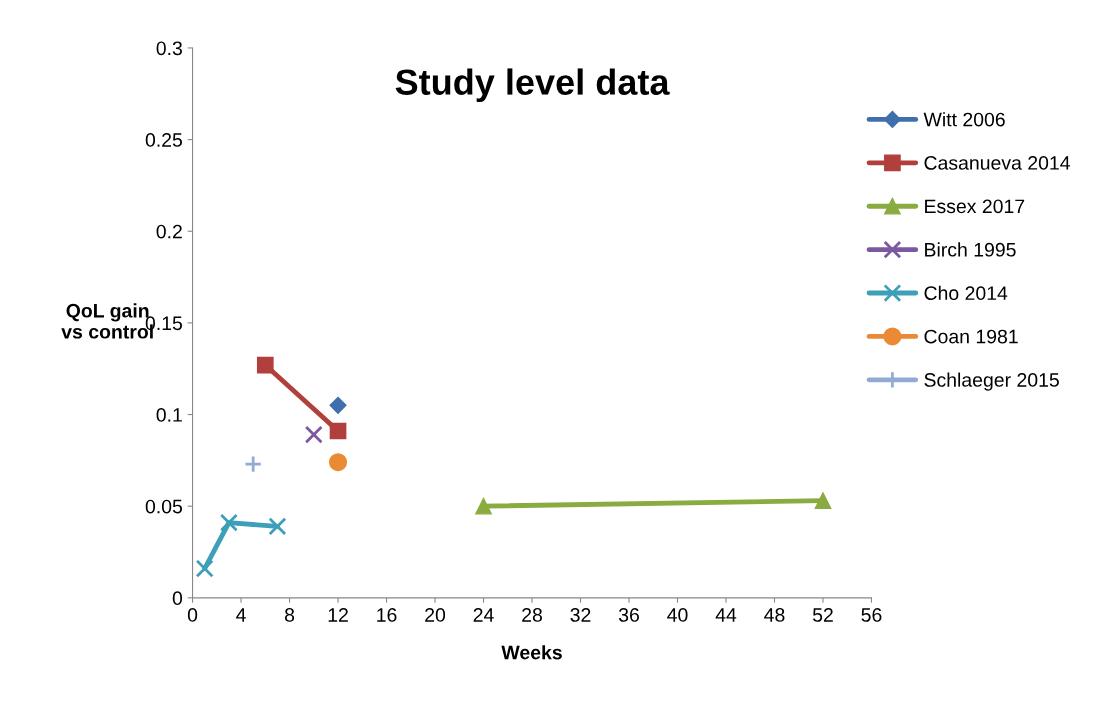 This screenshot has height=705, width=1113. Describe the element at coordinates (822, 615) in the screenshot. I see `x-tick-label: 52` at that location.